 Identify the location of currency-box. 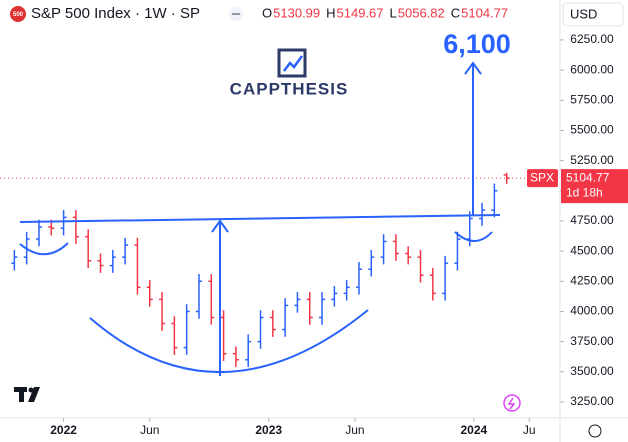
(593, 14).